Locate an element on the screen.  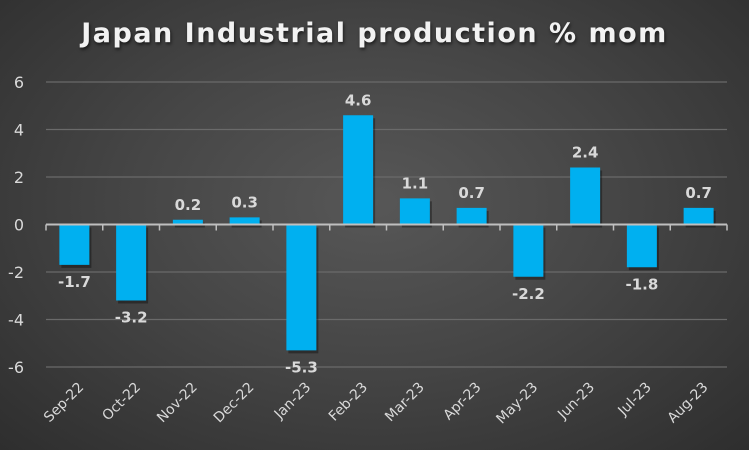
x-tick-label: Jan-23 is located at coordinates (292, 401).